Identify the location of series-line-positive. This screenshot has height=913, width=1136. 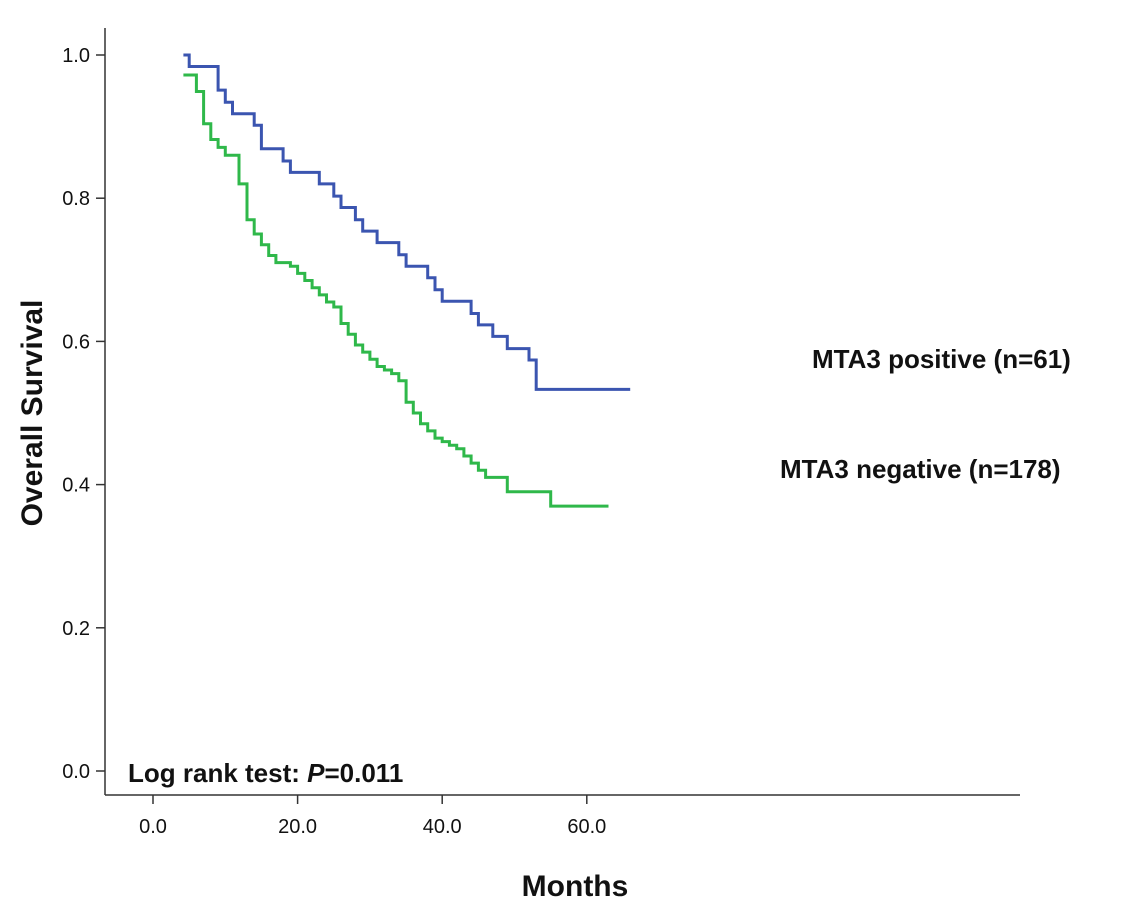
(407, 222).